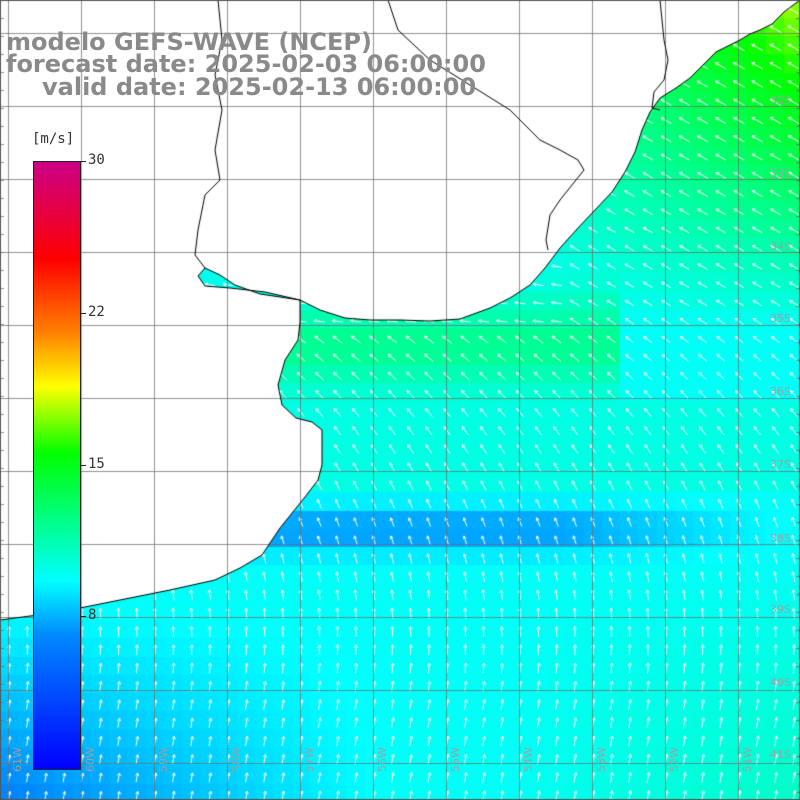  What do you see at coordinates (780, 318) in the screenshot?
I see `lat-label: 35S` at bounding box center [780, 318].